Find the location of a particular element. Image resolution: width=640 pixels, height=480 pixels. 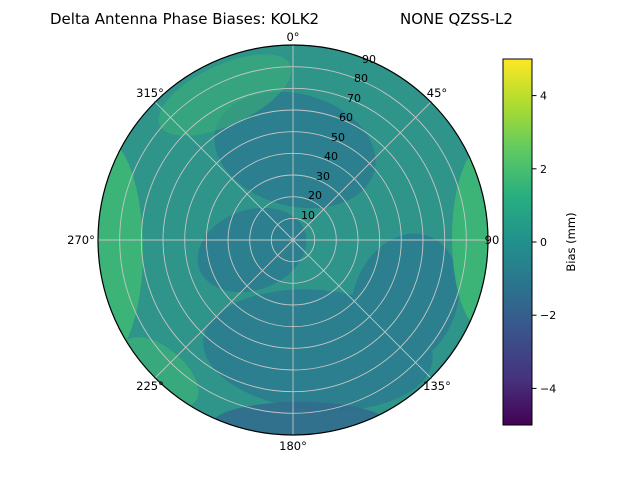

radial-tick-label-40: 40 is located at coordinates (331, 156).